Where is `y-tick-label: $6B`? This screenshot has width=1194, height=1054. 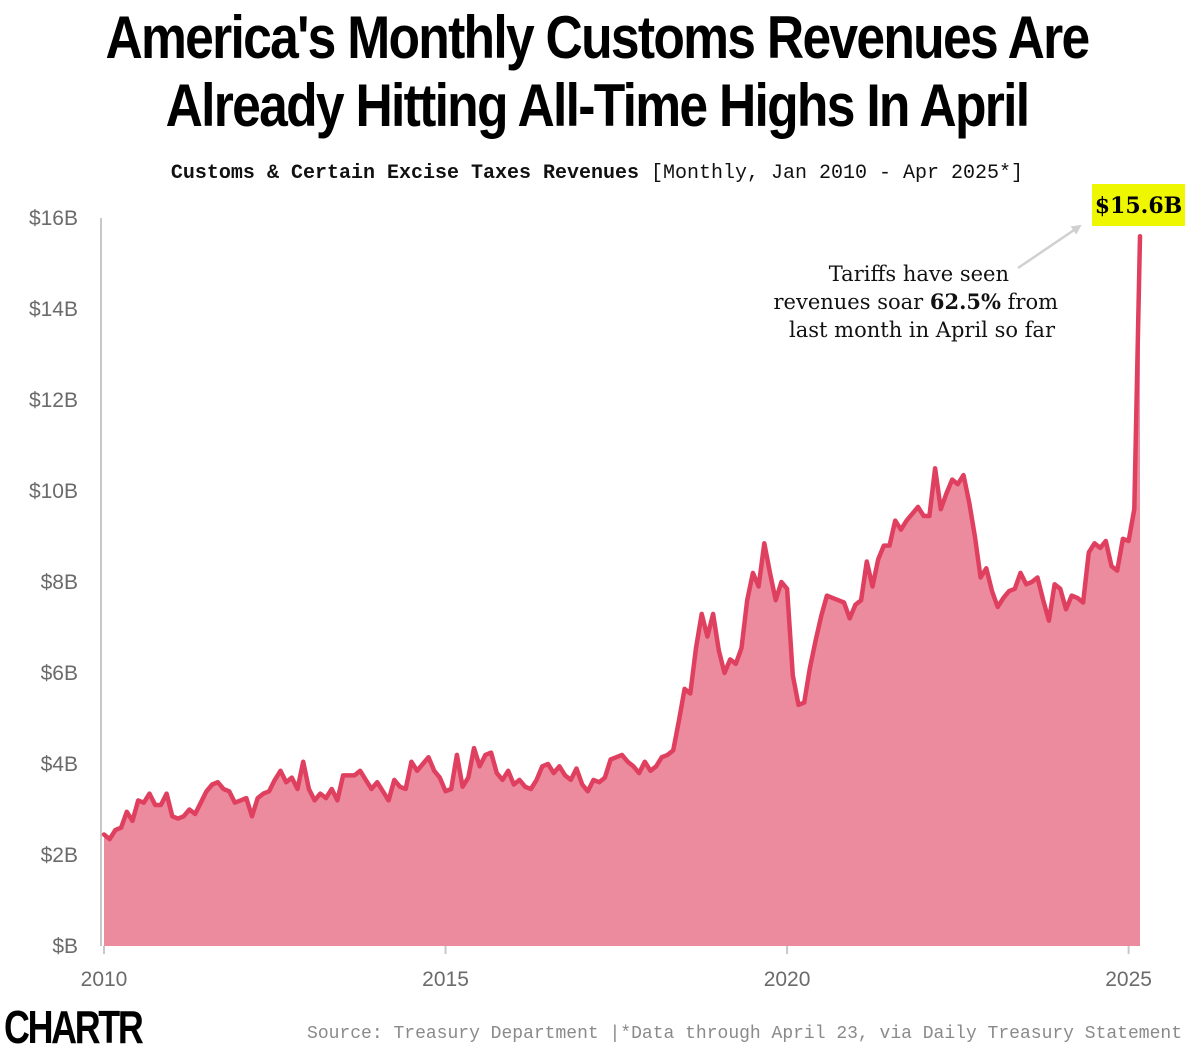 y-tick-label: $6B is located at coordinates (59, 673).